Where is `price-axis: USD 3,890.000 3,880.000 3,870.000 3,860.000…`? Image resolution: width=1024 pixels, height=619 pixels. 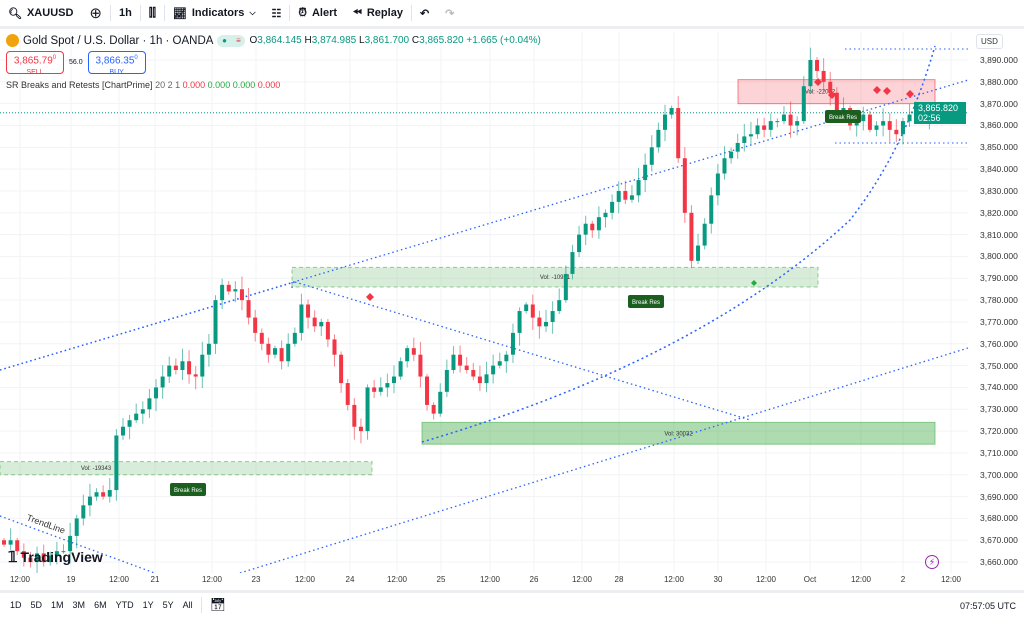
price-axis: USD 3,890.000 3,880.000 3,870.000 3,860.000… is located at coordinates (969, 302).